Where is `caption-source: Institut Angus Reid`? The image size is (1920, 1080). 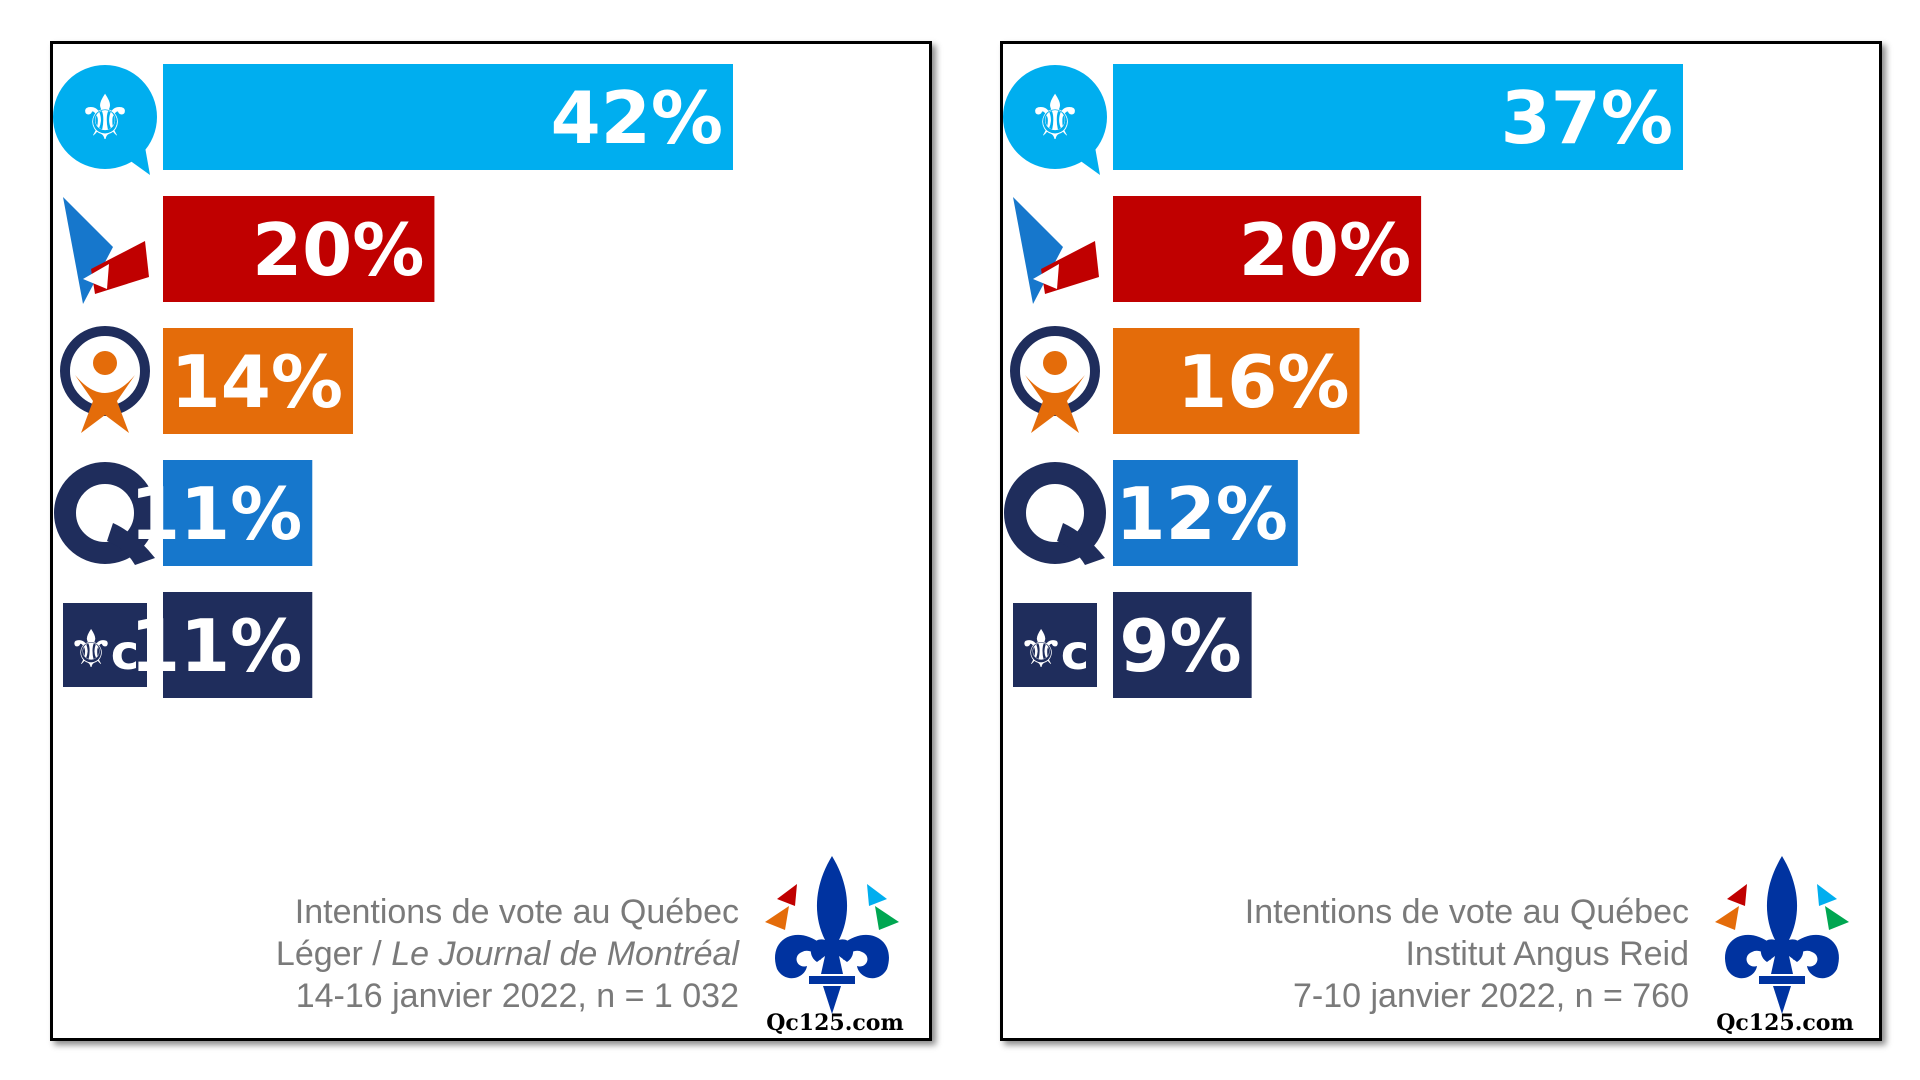 caption-source: Institut Angus Reid is located at coordinates (1467, 954).